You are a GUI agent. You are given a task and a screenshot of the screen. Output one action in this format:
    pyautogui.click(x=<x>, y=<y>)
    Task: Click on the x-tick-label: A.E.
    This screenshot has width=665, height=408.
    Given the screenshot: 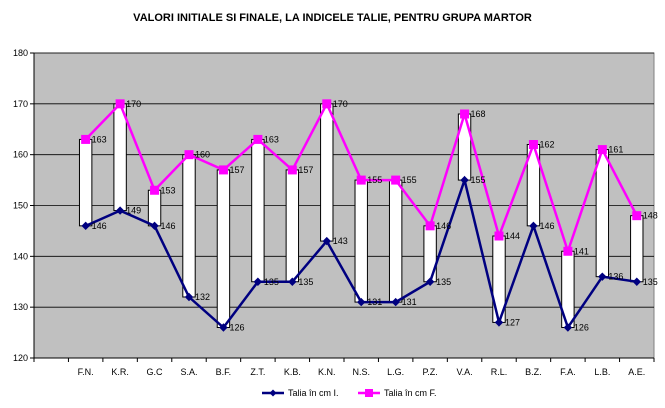 What is the action you would take?
    pyautogui.click(x=636, y=372)
    